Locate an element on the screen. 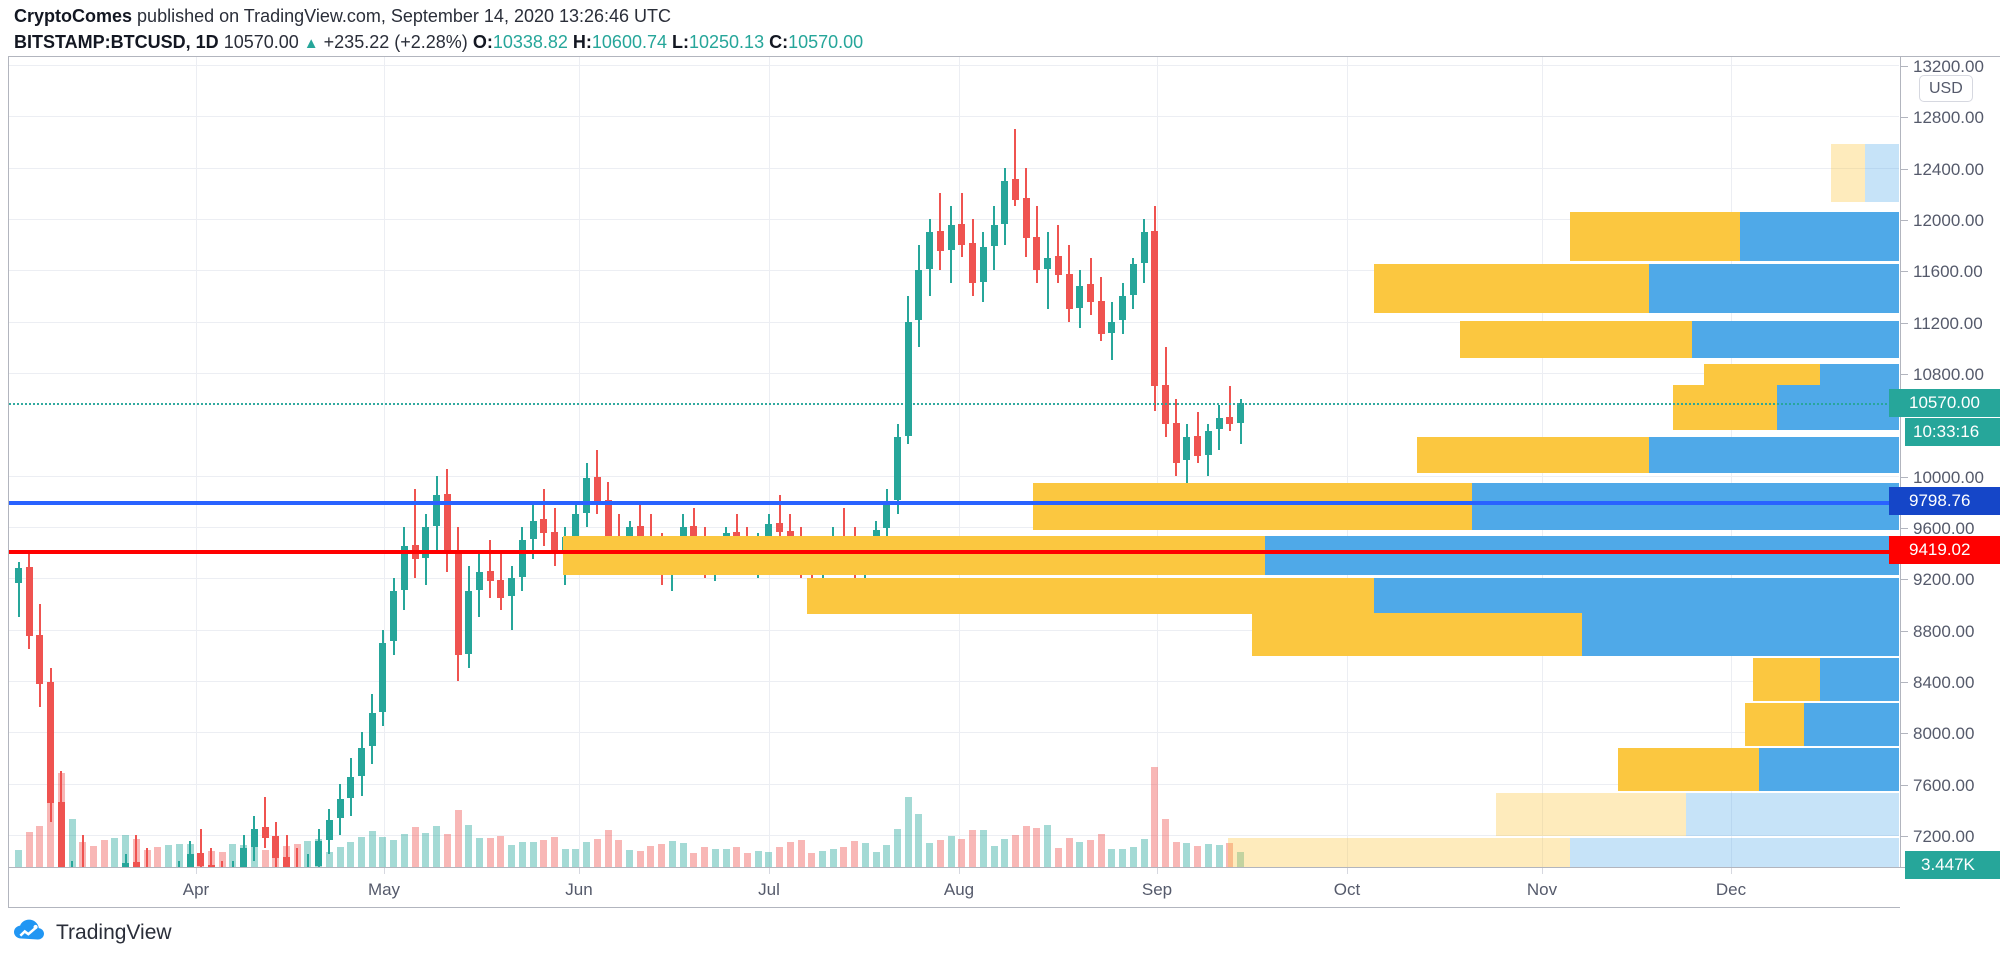 The width and height of the screenshot is (2000, 959). last-price-badge: 10570.00 is located at coordinates (1944, 402).